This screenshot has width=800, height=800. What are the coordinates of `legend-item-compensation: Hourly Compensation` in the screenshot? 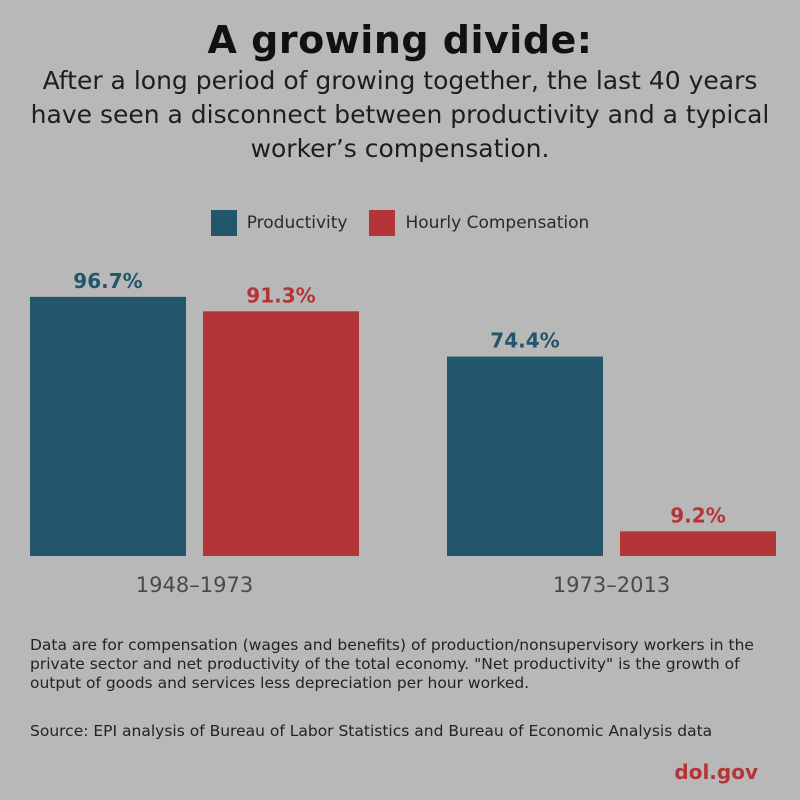 It's located at (479, 223).